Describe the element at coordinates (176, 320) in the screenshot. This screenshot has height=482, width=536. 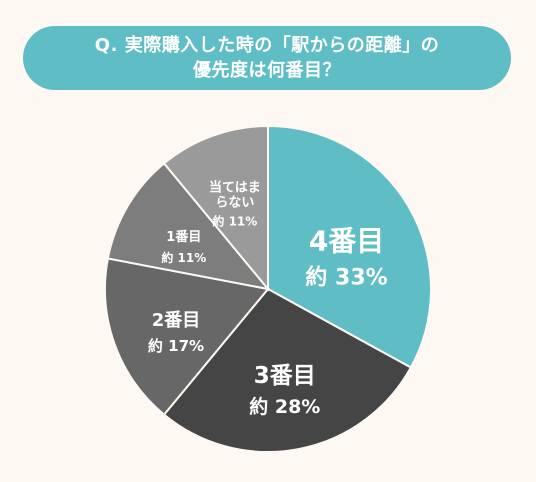
I see `slice-label-3: 2番目` at that location.